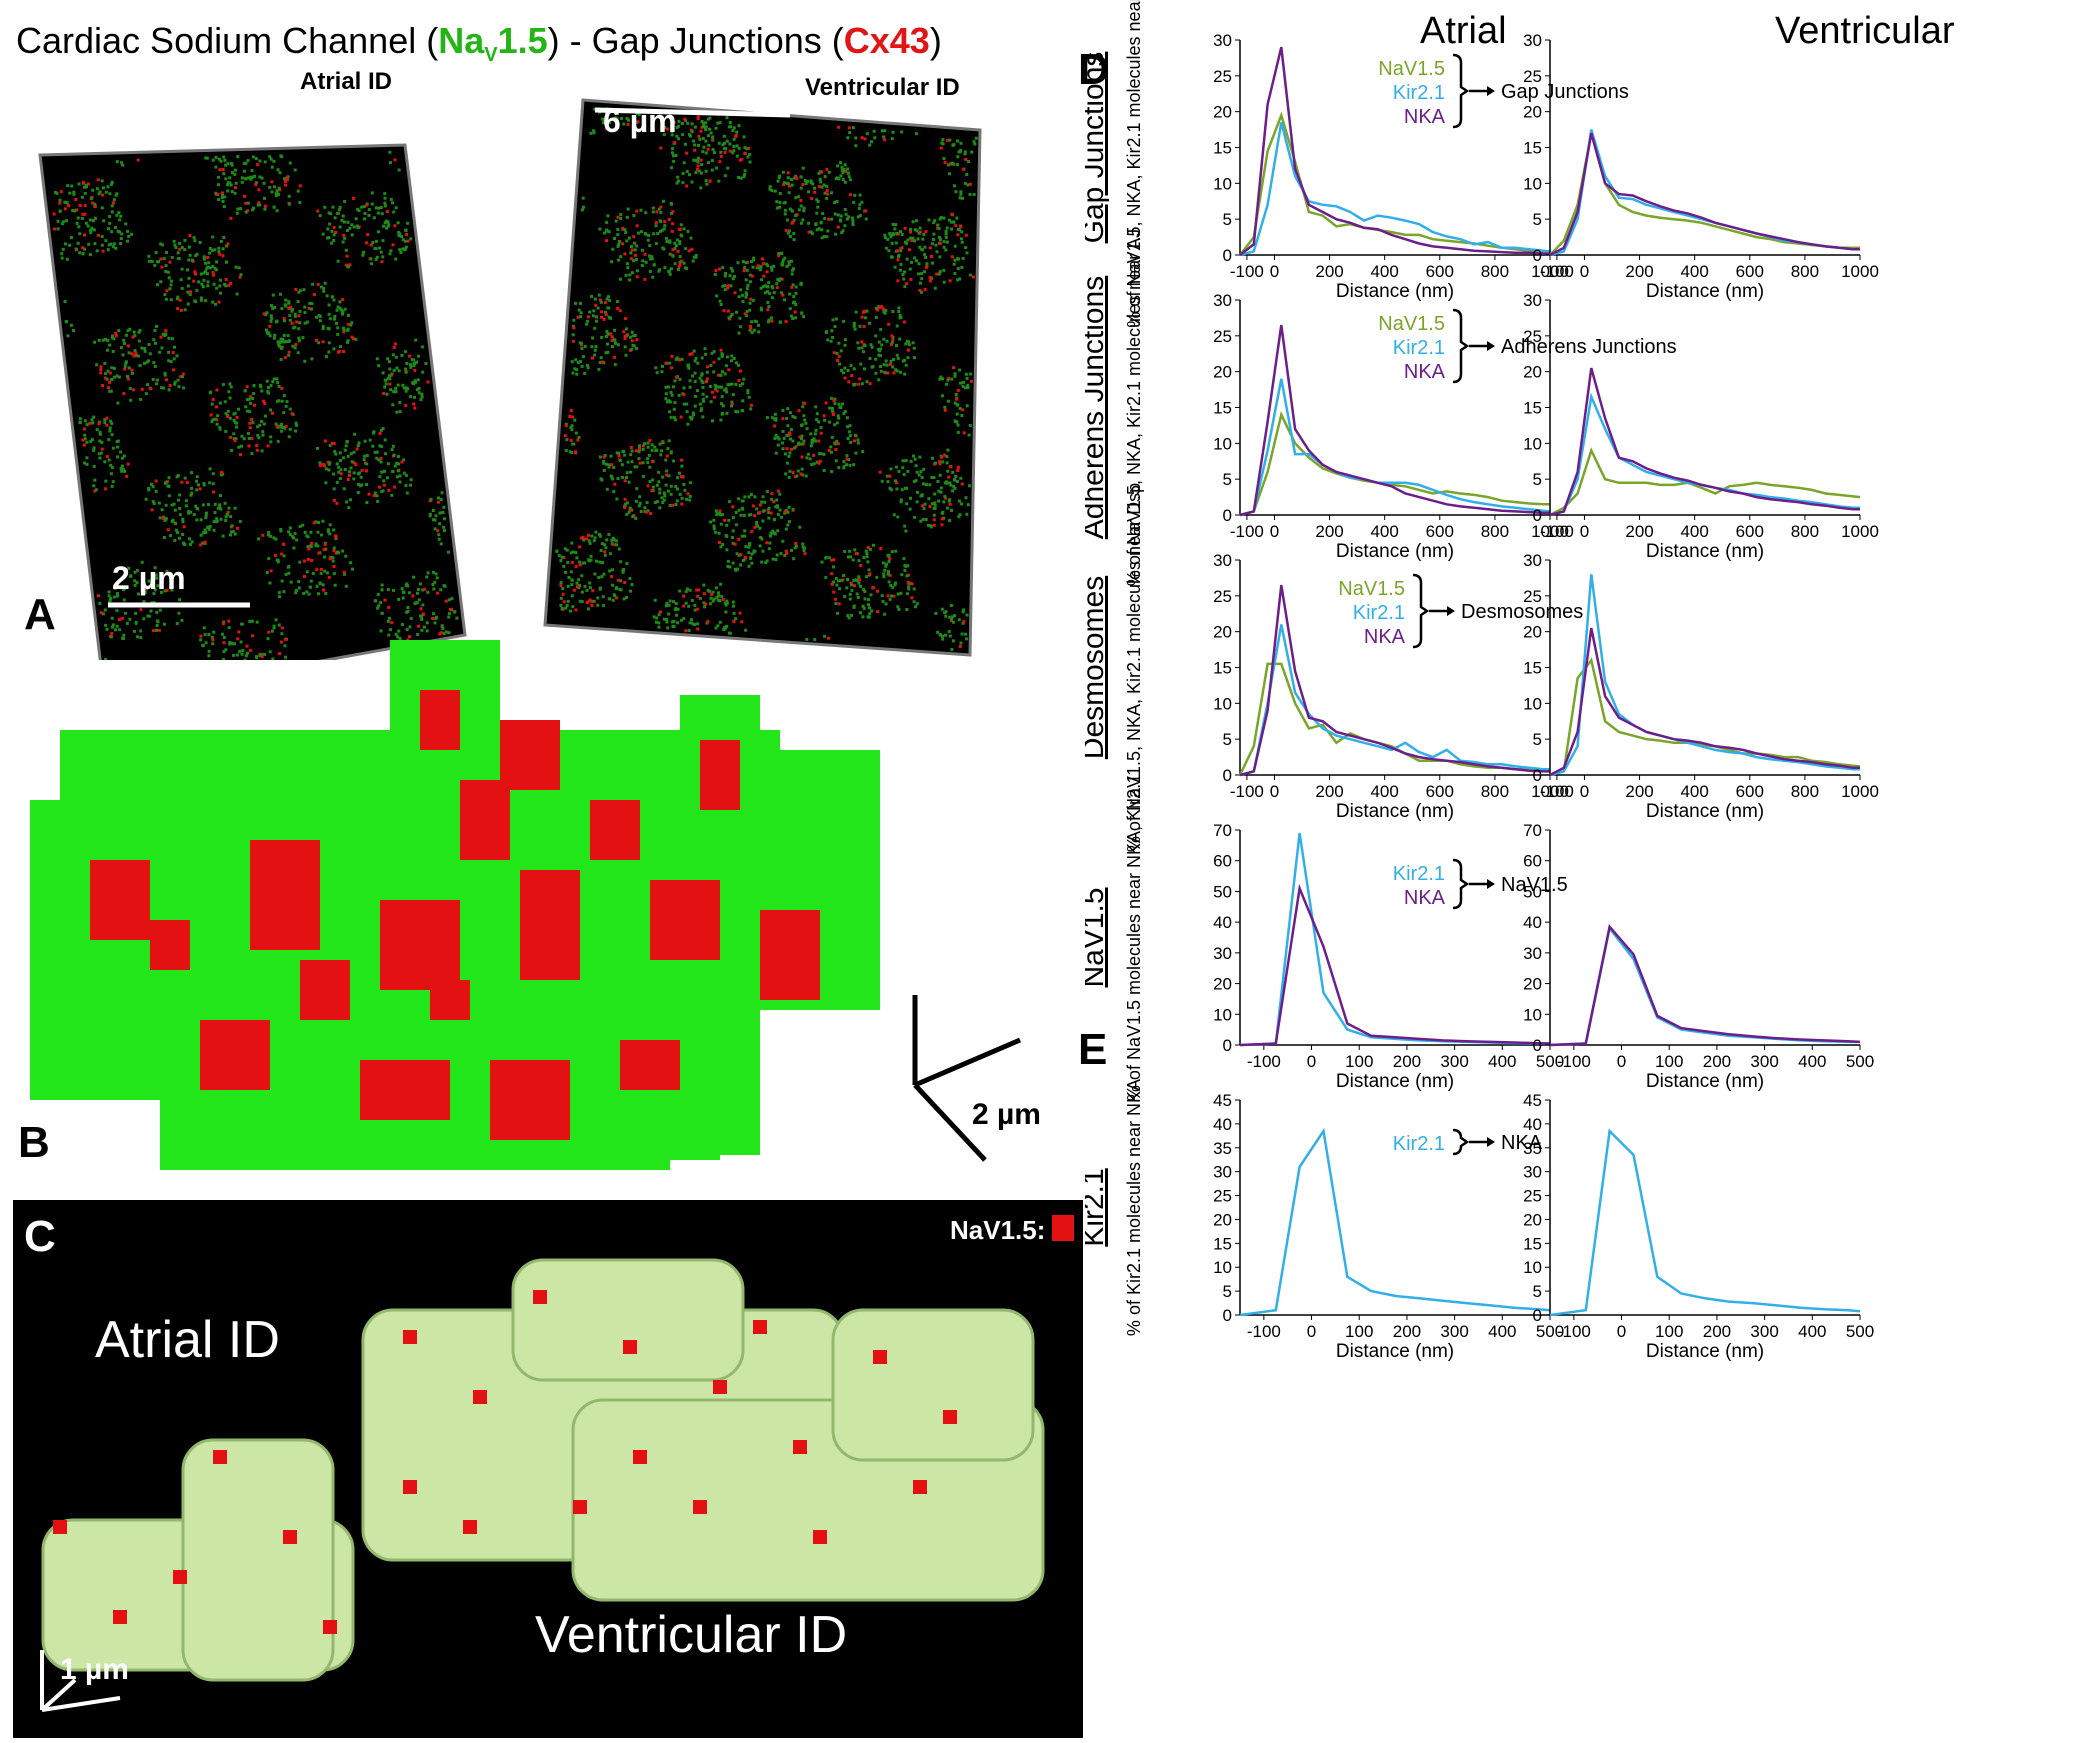  I want to click on legend-target: Gap Junctions, so click(1565, 92).